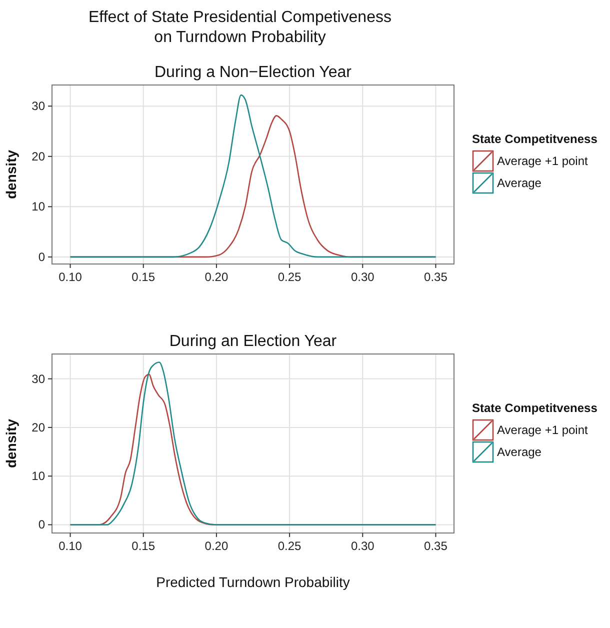 Image resolution: width=610 pixels, height=628 pixels. Describe the element at coordinates (240, 27) in the screenshot. I see `chart-title: Effect of State Presidential Competiveness on Turndown Probability` at that location.